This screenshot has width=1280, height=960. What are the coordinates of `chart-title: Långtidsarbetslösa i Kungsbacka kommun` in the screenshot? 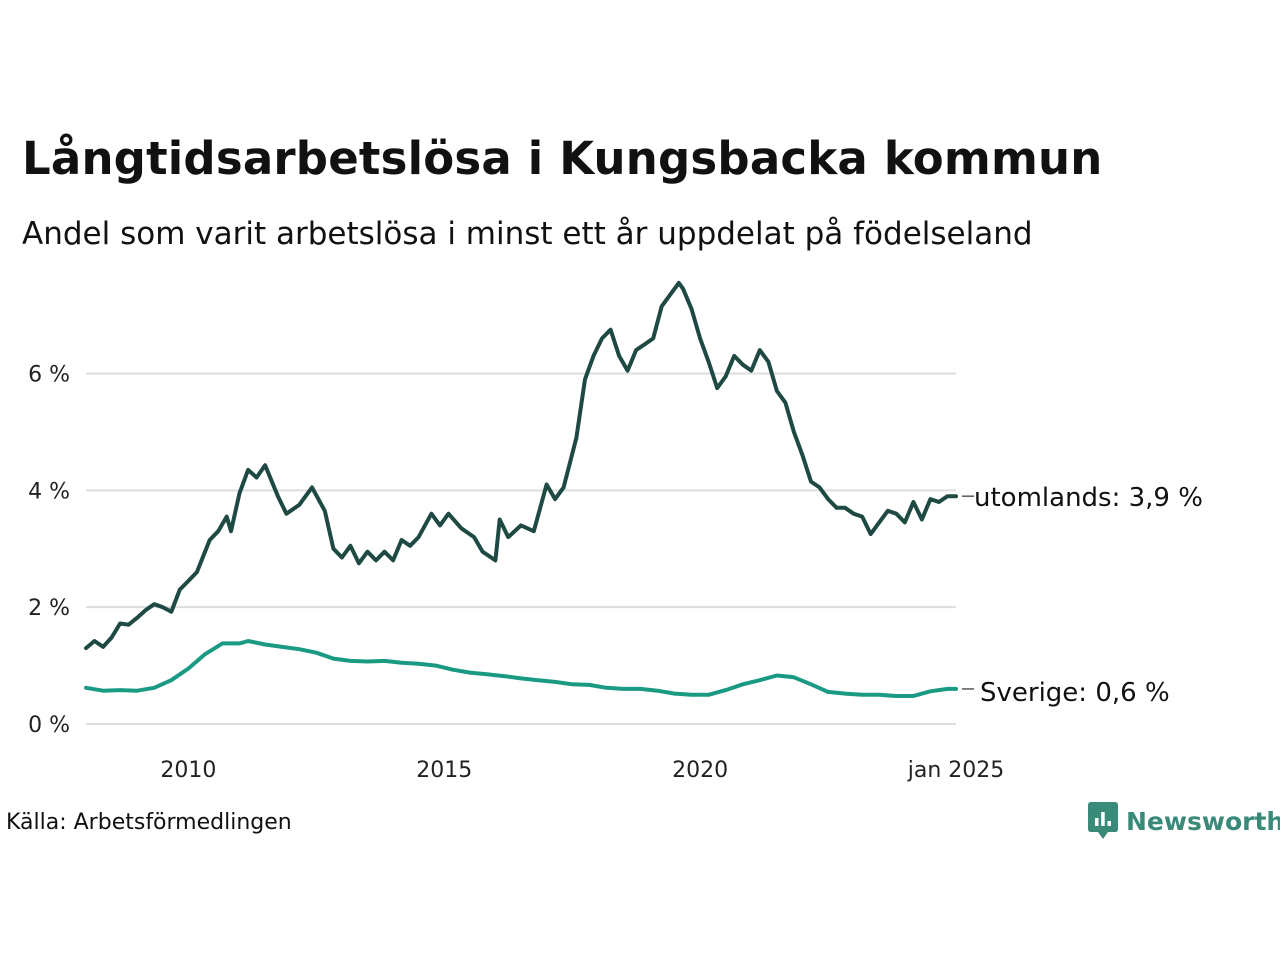 It's located at (562, 158).